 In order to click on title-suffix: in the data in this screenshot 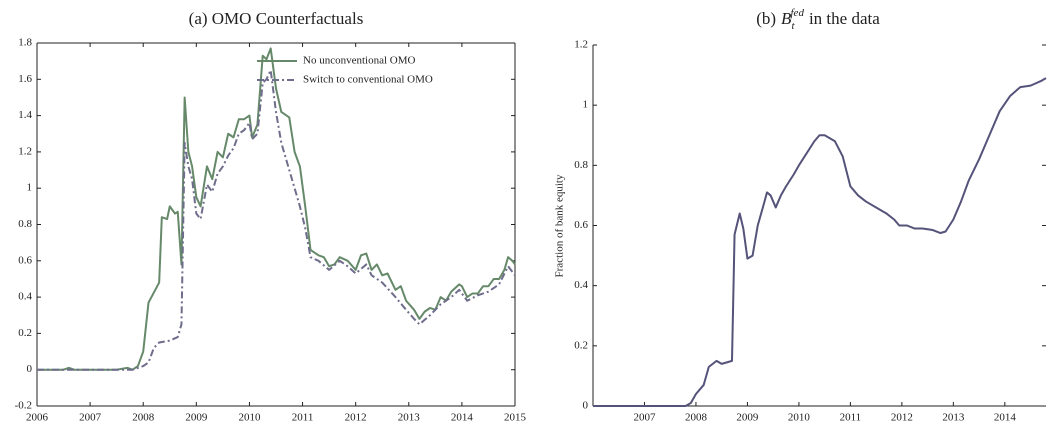, I will do `click(844, 18)`.